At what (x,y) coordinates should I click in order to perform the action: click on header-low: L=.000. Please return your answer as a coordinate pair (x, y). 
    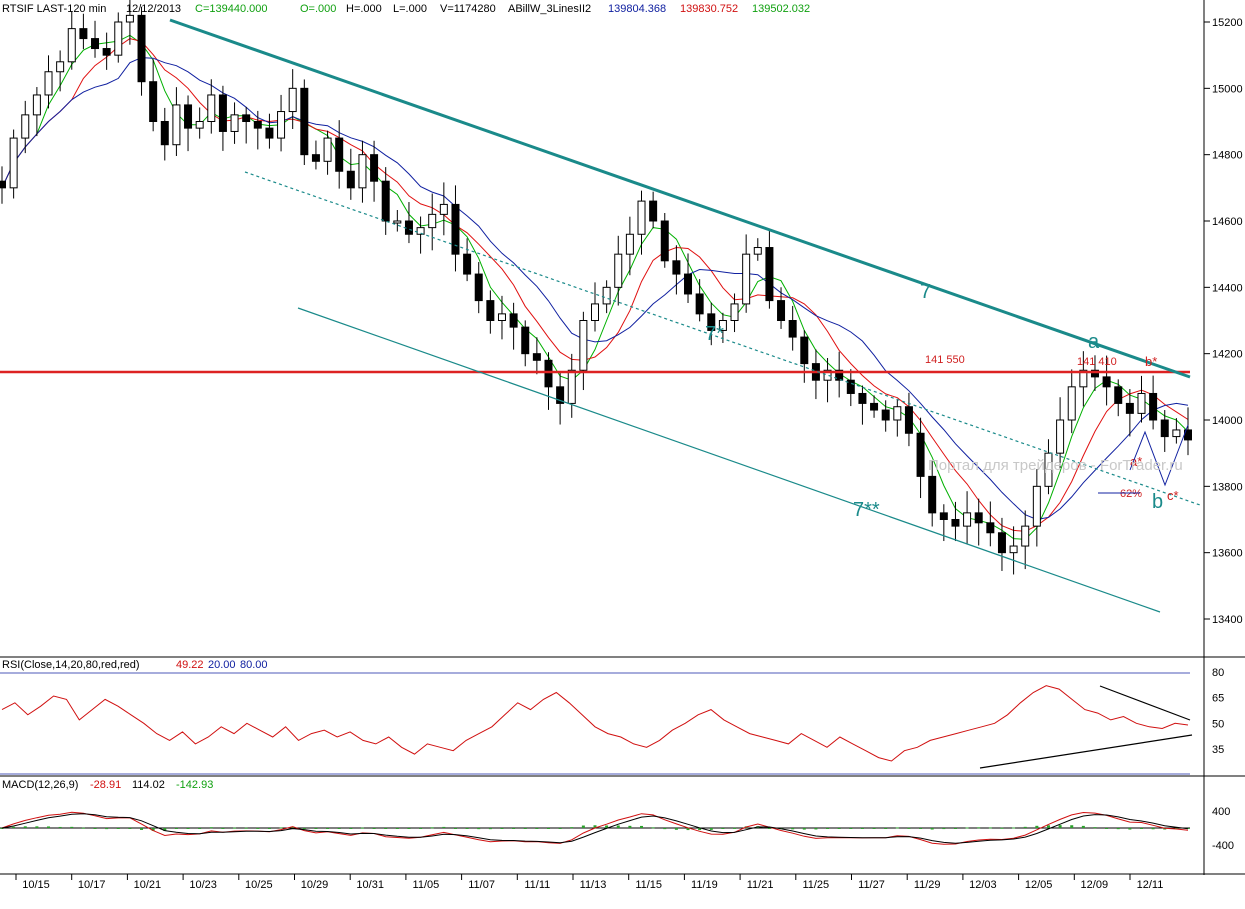
    Looking at the image, I should click on (410, 9).